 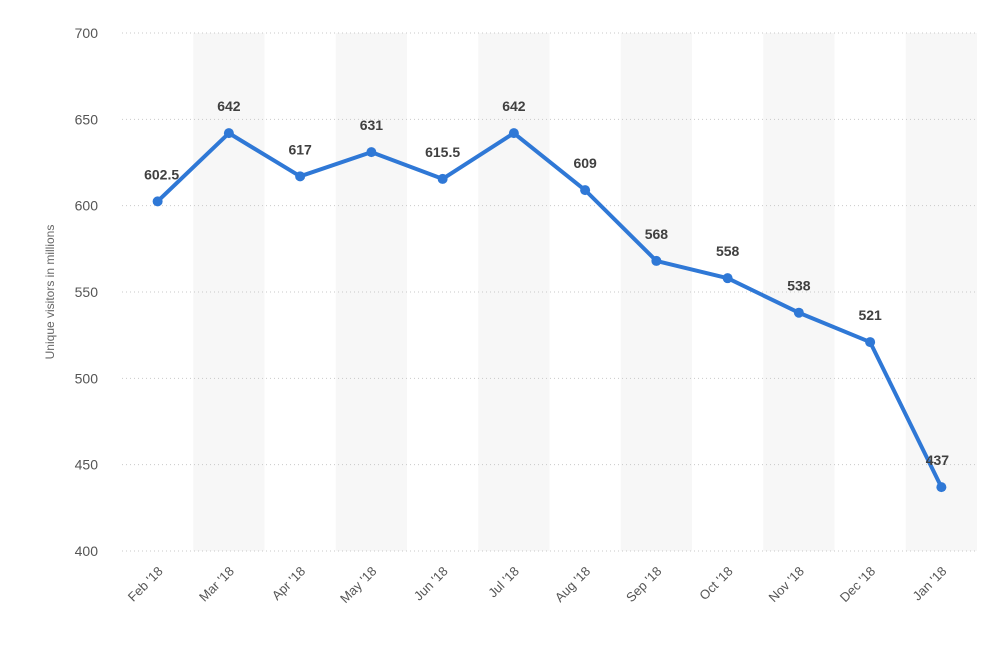 I want to click on data-label: 617, so click(x=300, y=149).